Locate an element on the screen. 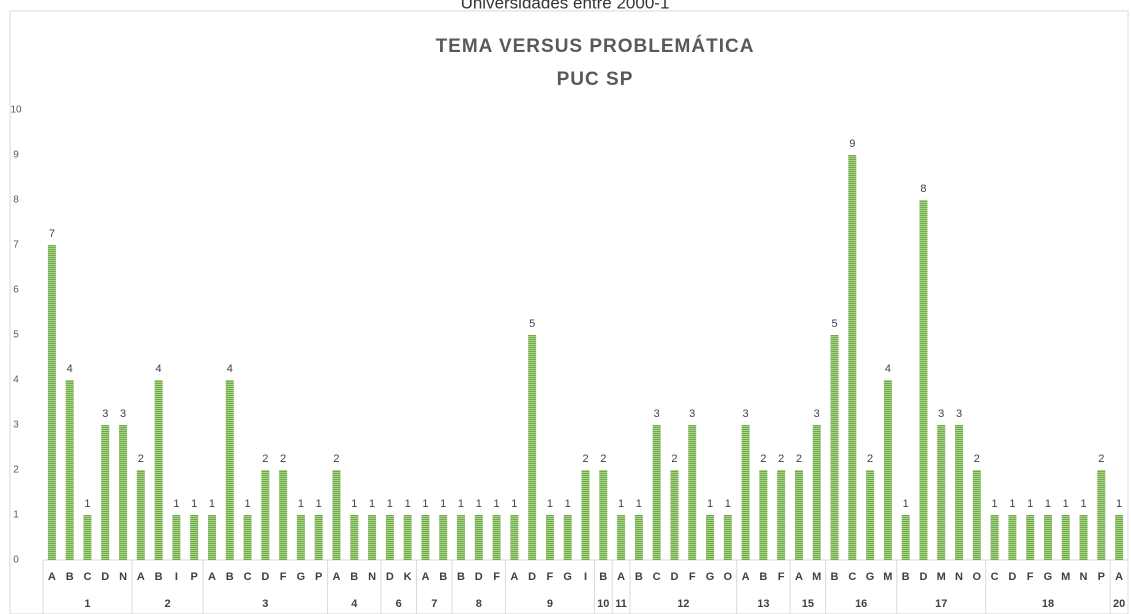 This screenshot has width=1131, height=614. y-tick-label: 5 is located at coordinates (16, 335).